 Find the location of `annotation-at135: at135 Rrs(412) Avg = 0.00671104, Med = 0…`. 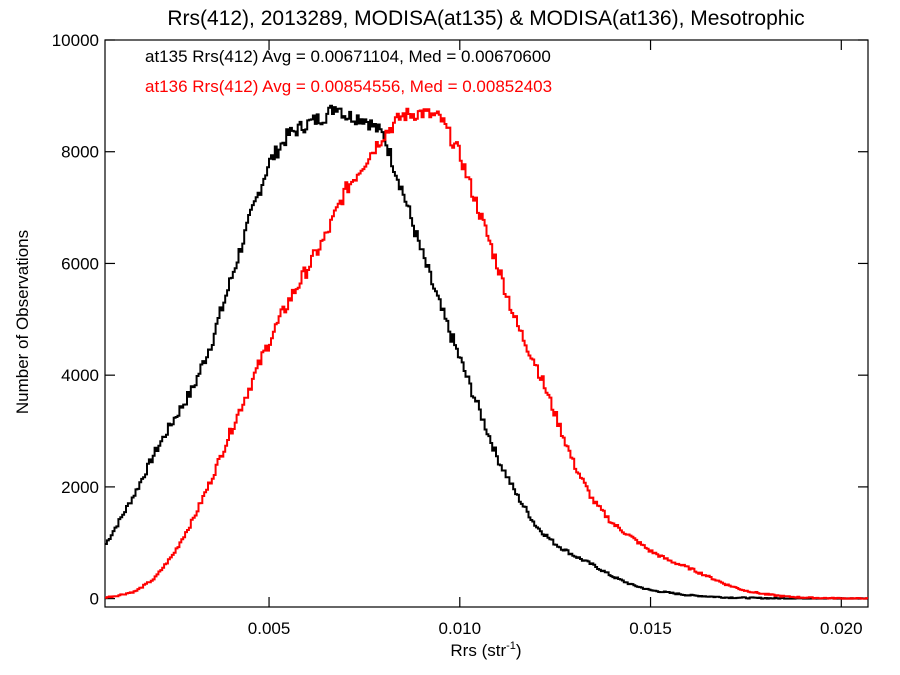

annotation-at135: at135 Rrs(412) Avg = 0.00671104, Med = 0… is located at coordinates (348, 56).